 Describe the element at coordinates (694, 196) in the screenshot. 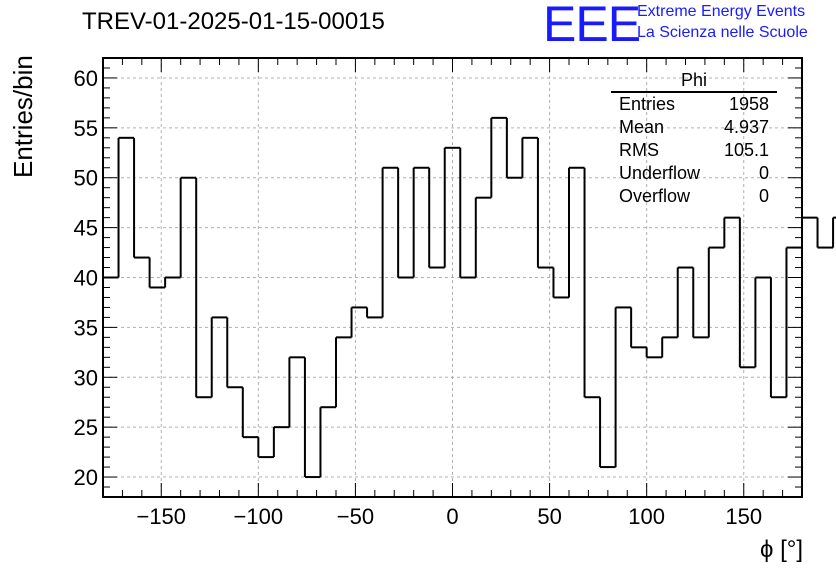

I see `stats-row-overflow: Overflow 0` at that location.